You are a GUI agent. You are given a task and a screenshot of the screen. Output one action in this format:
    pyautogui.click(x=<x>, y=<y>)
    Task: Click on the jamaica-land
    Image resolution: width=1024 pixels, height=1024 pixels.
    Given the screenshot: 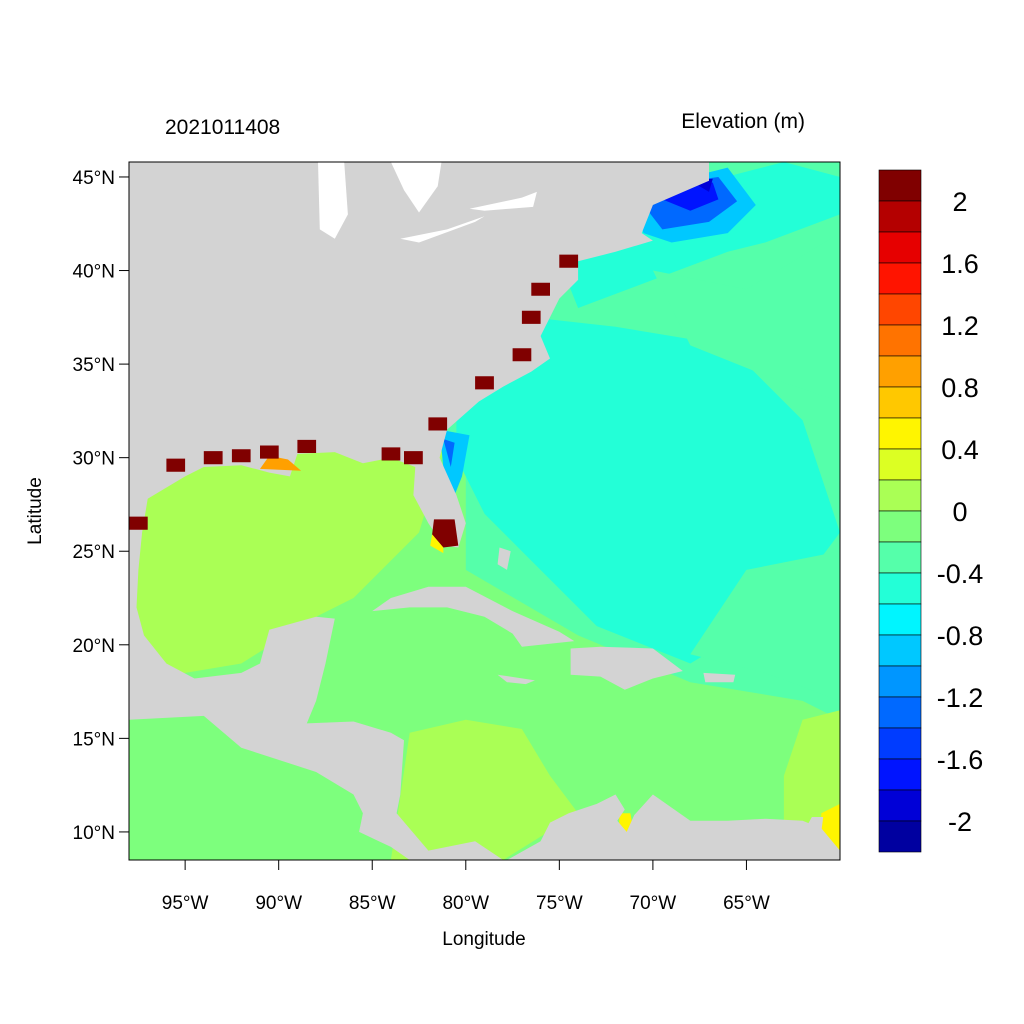 What is the action you would take?
    pyautogui.click(x=516, y=679)
    